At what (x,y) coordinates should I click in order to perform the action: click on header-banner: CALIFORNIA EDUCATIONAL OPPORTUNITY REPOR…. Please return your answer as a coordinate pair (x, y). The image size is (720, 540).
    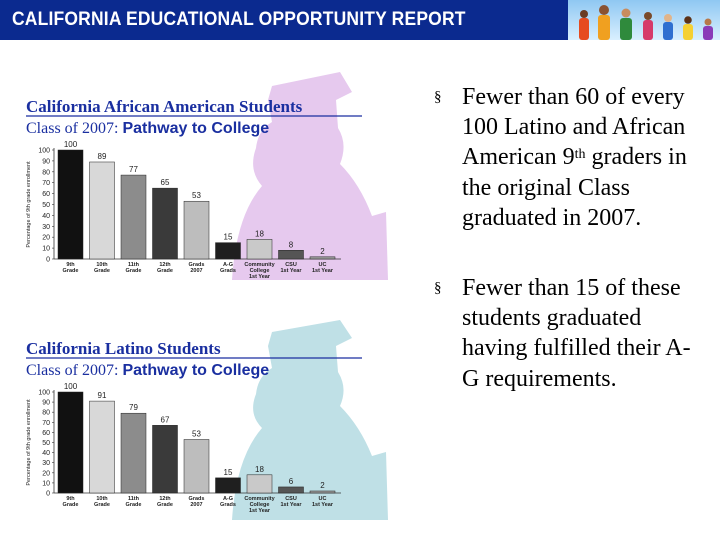
    Looking at the image, I should click on (360, 20).